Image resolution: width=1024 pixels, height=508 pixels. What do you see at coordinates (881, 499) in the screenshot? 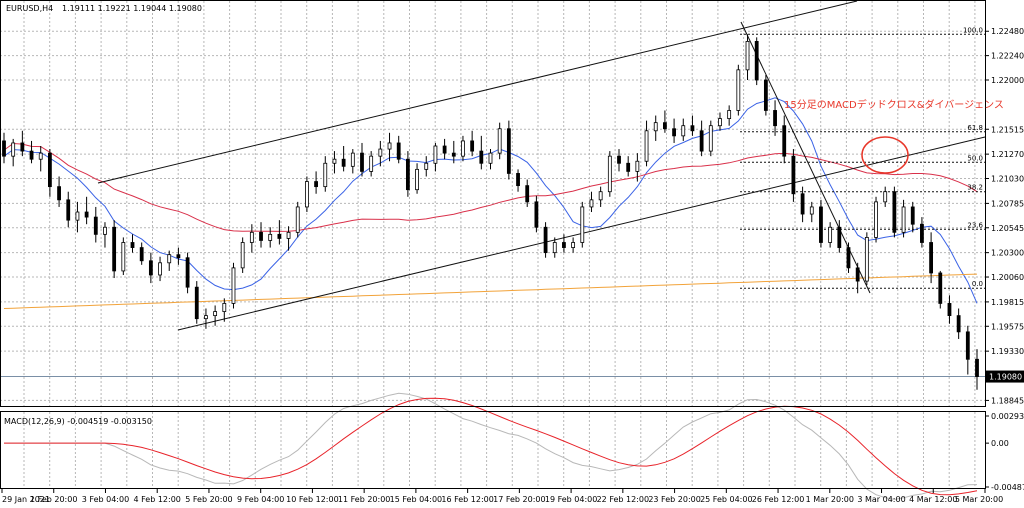
I see `time-tick-label: 3 Mar 04:00` at bounding box center [881, 499].